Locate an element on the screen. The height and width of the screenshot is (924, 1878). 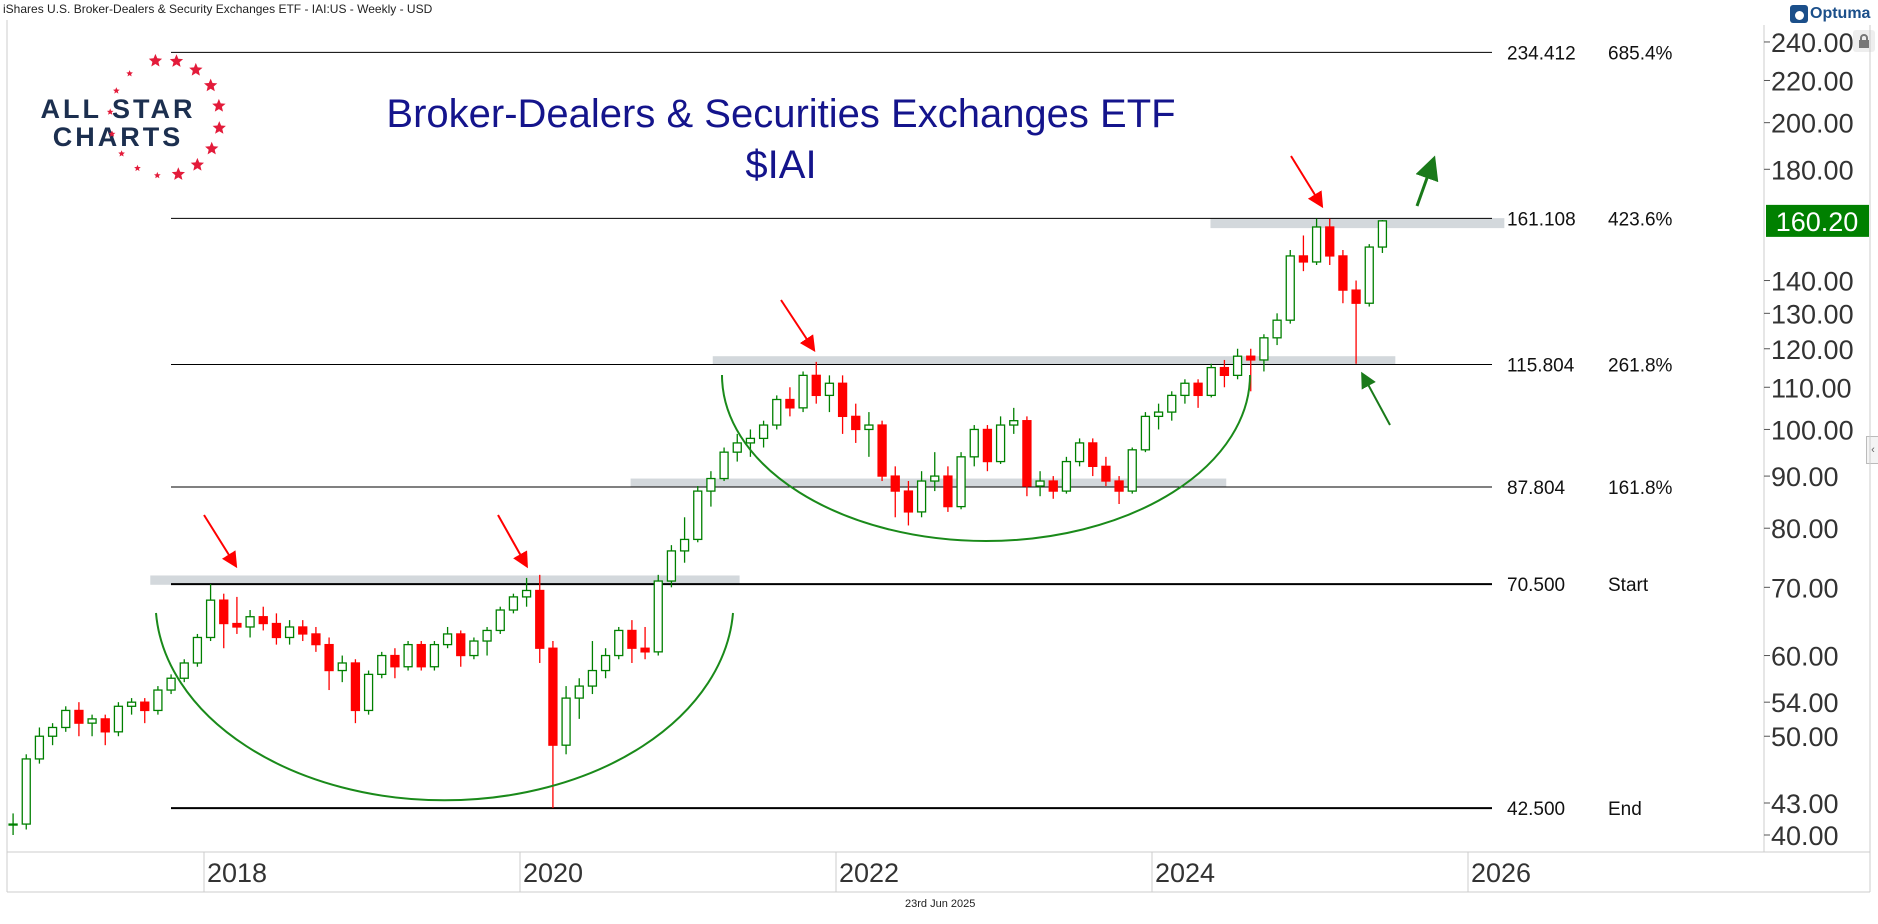
level-value: 87.804 is located at coordinates (1536, 488).